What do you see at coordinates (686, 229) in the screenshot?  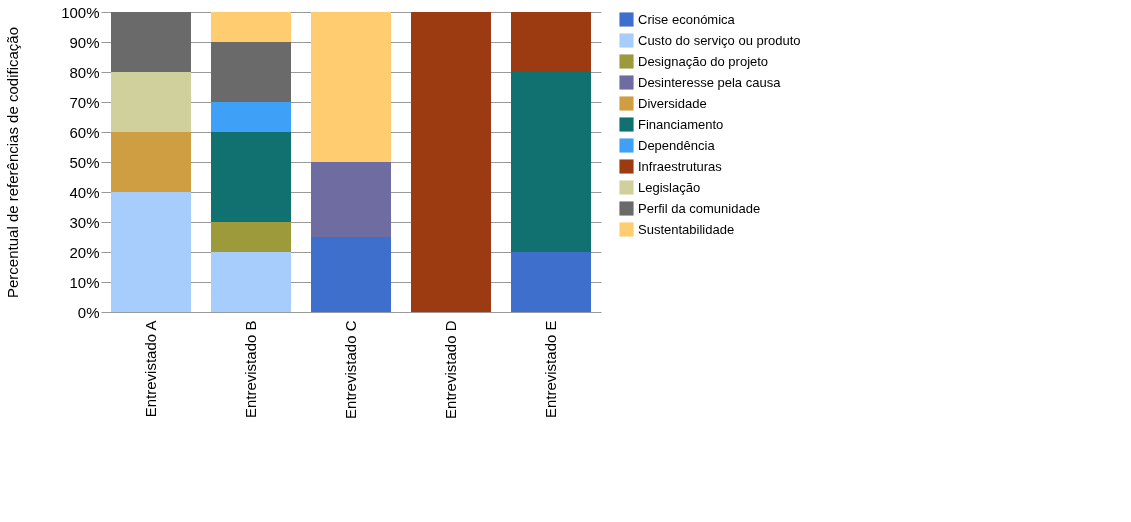 I see `legend-label: Sustentabilidade` at bounding box center [686, 229].